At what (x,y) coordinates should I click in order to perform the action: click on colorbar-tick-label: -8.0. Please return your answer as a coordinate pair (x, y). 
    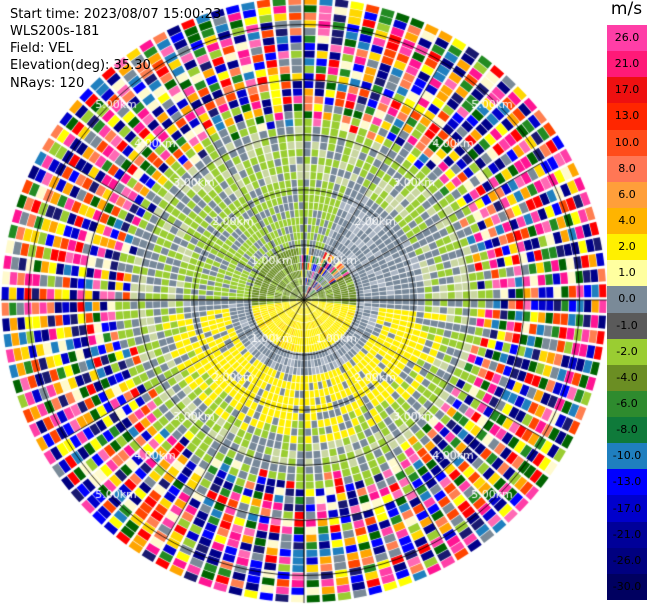
    Looking at the image, I should click on (627, 430).